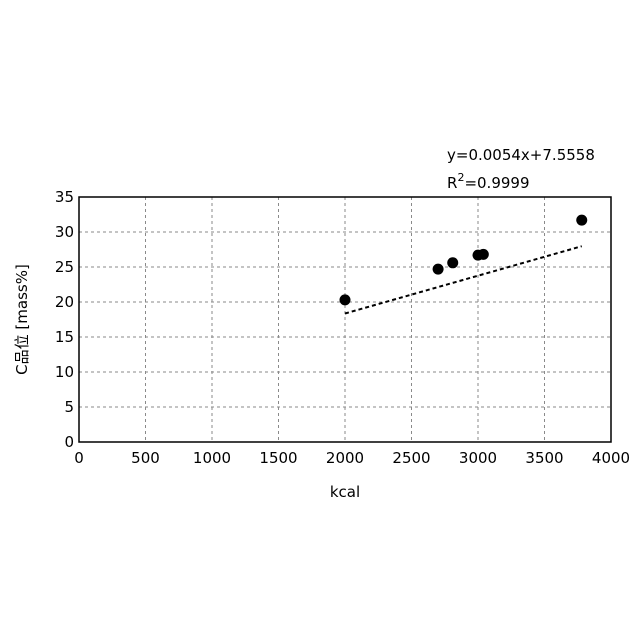 Image resolution: width=640 pixels, height=640 pixels. Describe the element at coordinates (64, 372) in the screenshot. I see `y-tick-label-2: 10` at that location.